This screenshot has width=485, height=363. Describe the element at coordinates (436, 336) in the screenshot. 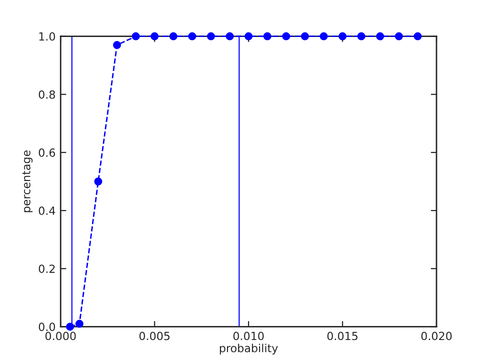

I see `x-tick-label: 0.020` at that location.